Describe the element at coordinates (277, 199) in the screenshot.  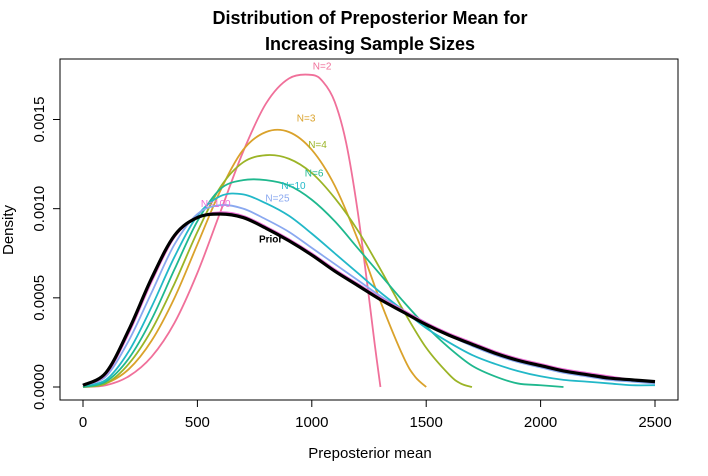
I see `series-label-n-25: N=25` at that location.